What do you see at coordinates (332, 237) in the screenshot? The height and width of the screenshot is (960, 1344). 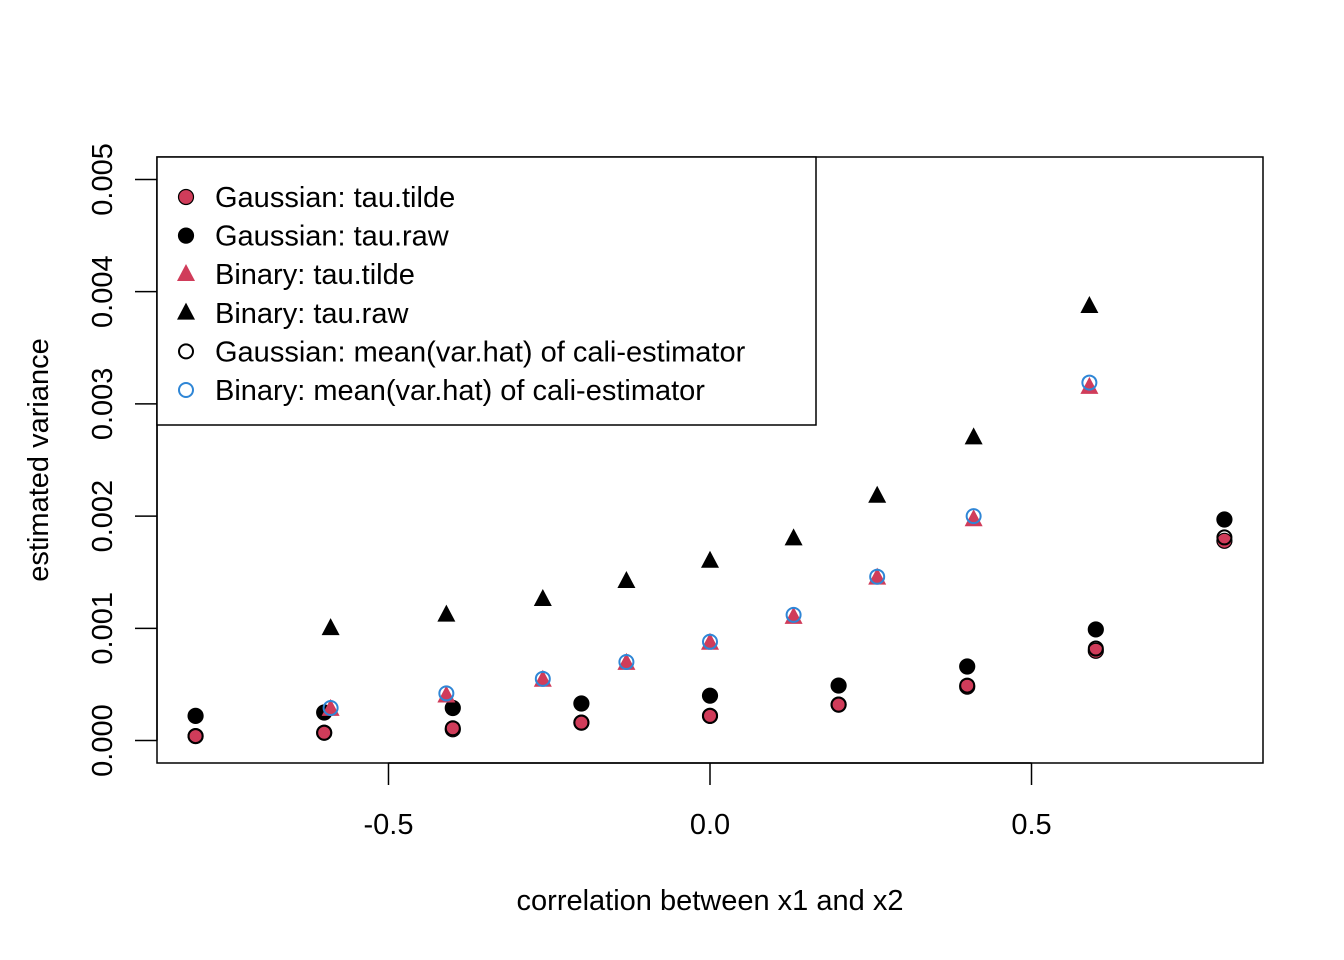 I see `legend-label: Gaussian: tau.raw` at bounding box center [332, 237].